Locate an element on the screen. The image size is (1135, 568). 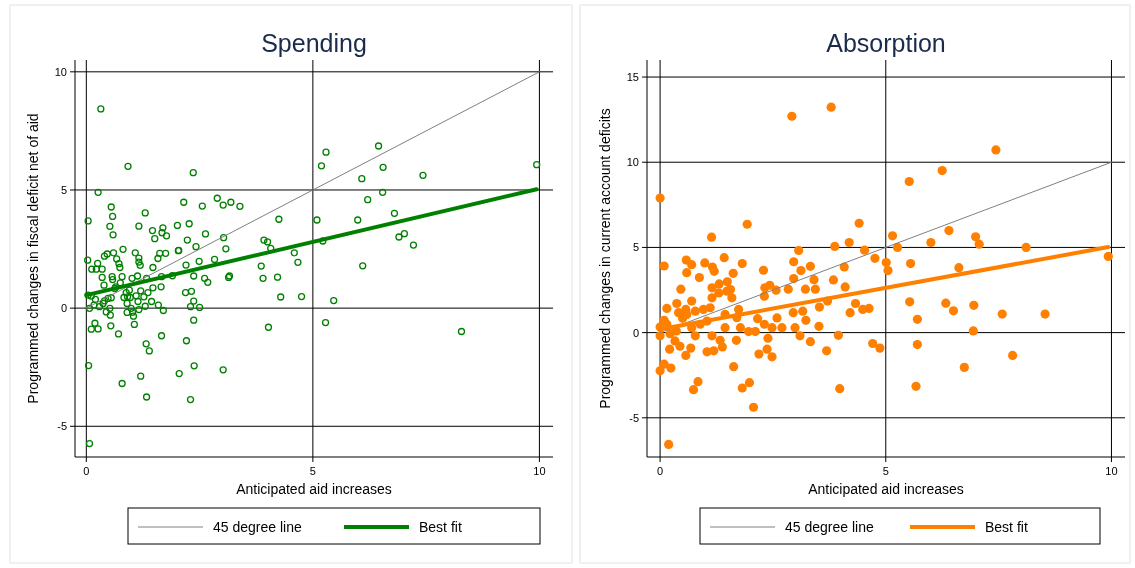
chart-title: Spending is located at coordinates (314, 43).